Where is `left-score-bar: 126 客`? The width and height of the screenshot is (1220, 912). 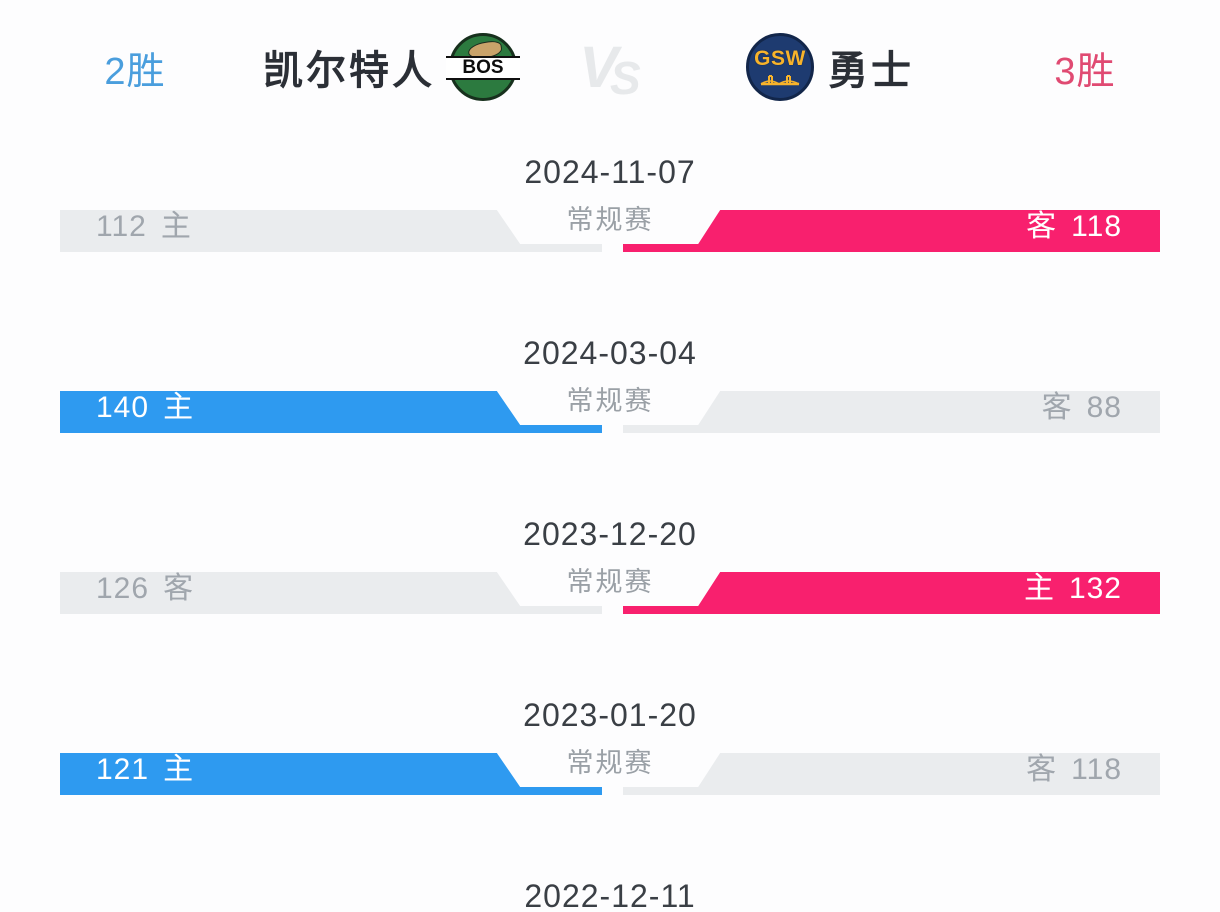 left-score-bar: 126 客 is located at coordinates (331, 593).